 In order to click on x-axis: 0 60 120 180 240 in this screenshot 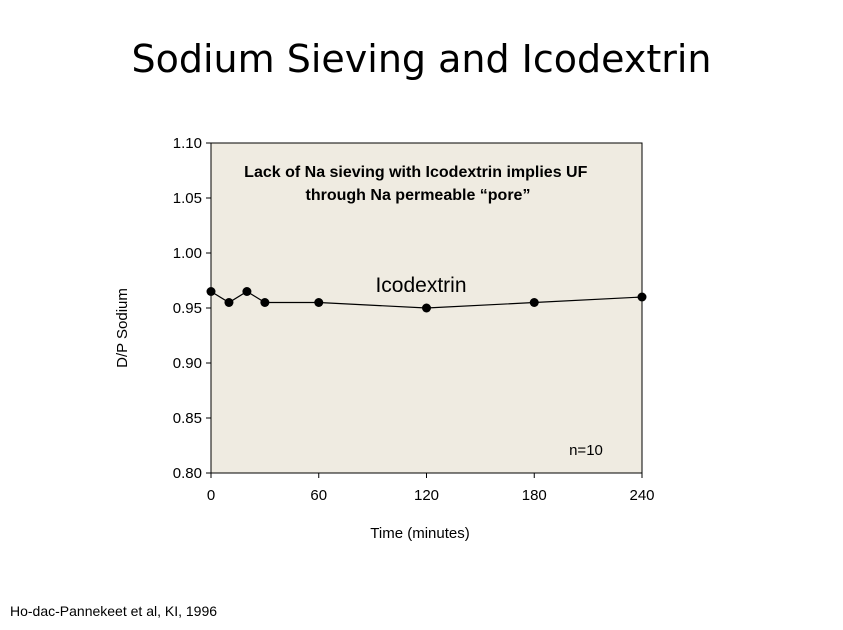, I will do `click(431, 488)`.